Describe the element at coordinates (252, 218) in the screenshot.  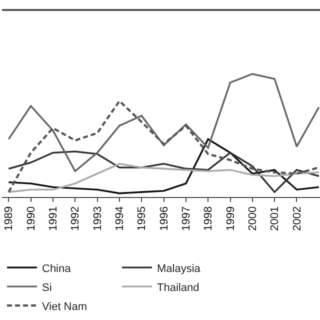
I see `x-tick-label: 2000` at that location.